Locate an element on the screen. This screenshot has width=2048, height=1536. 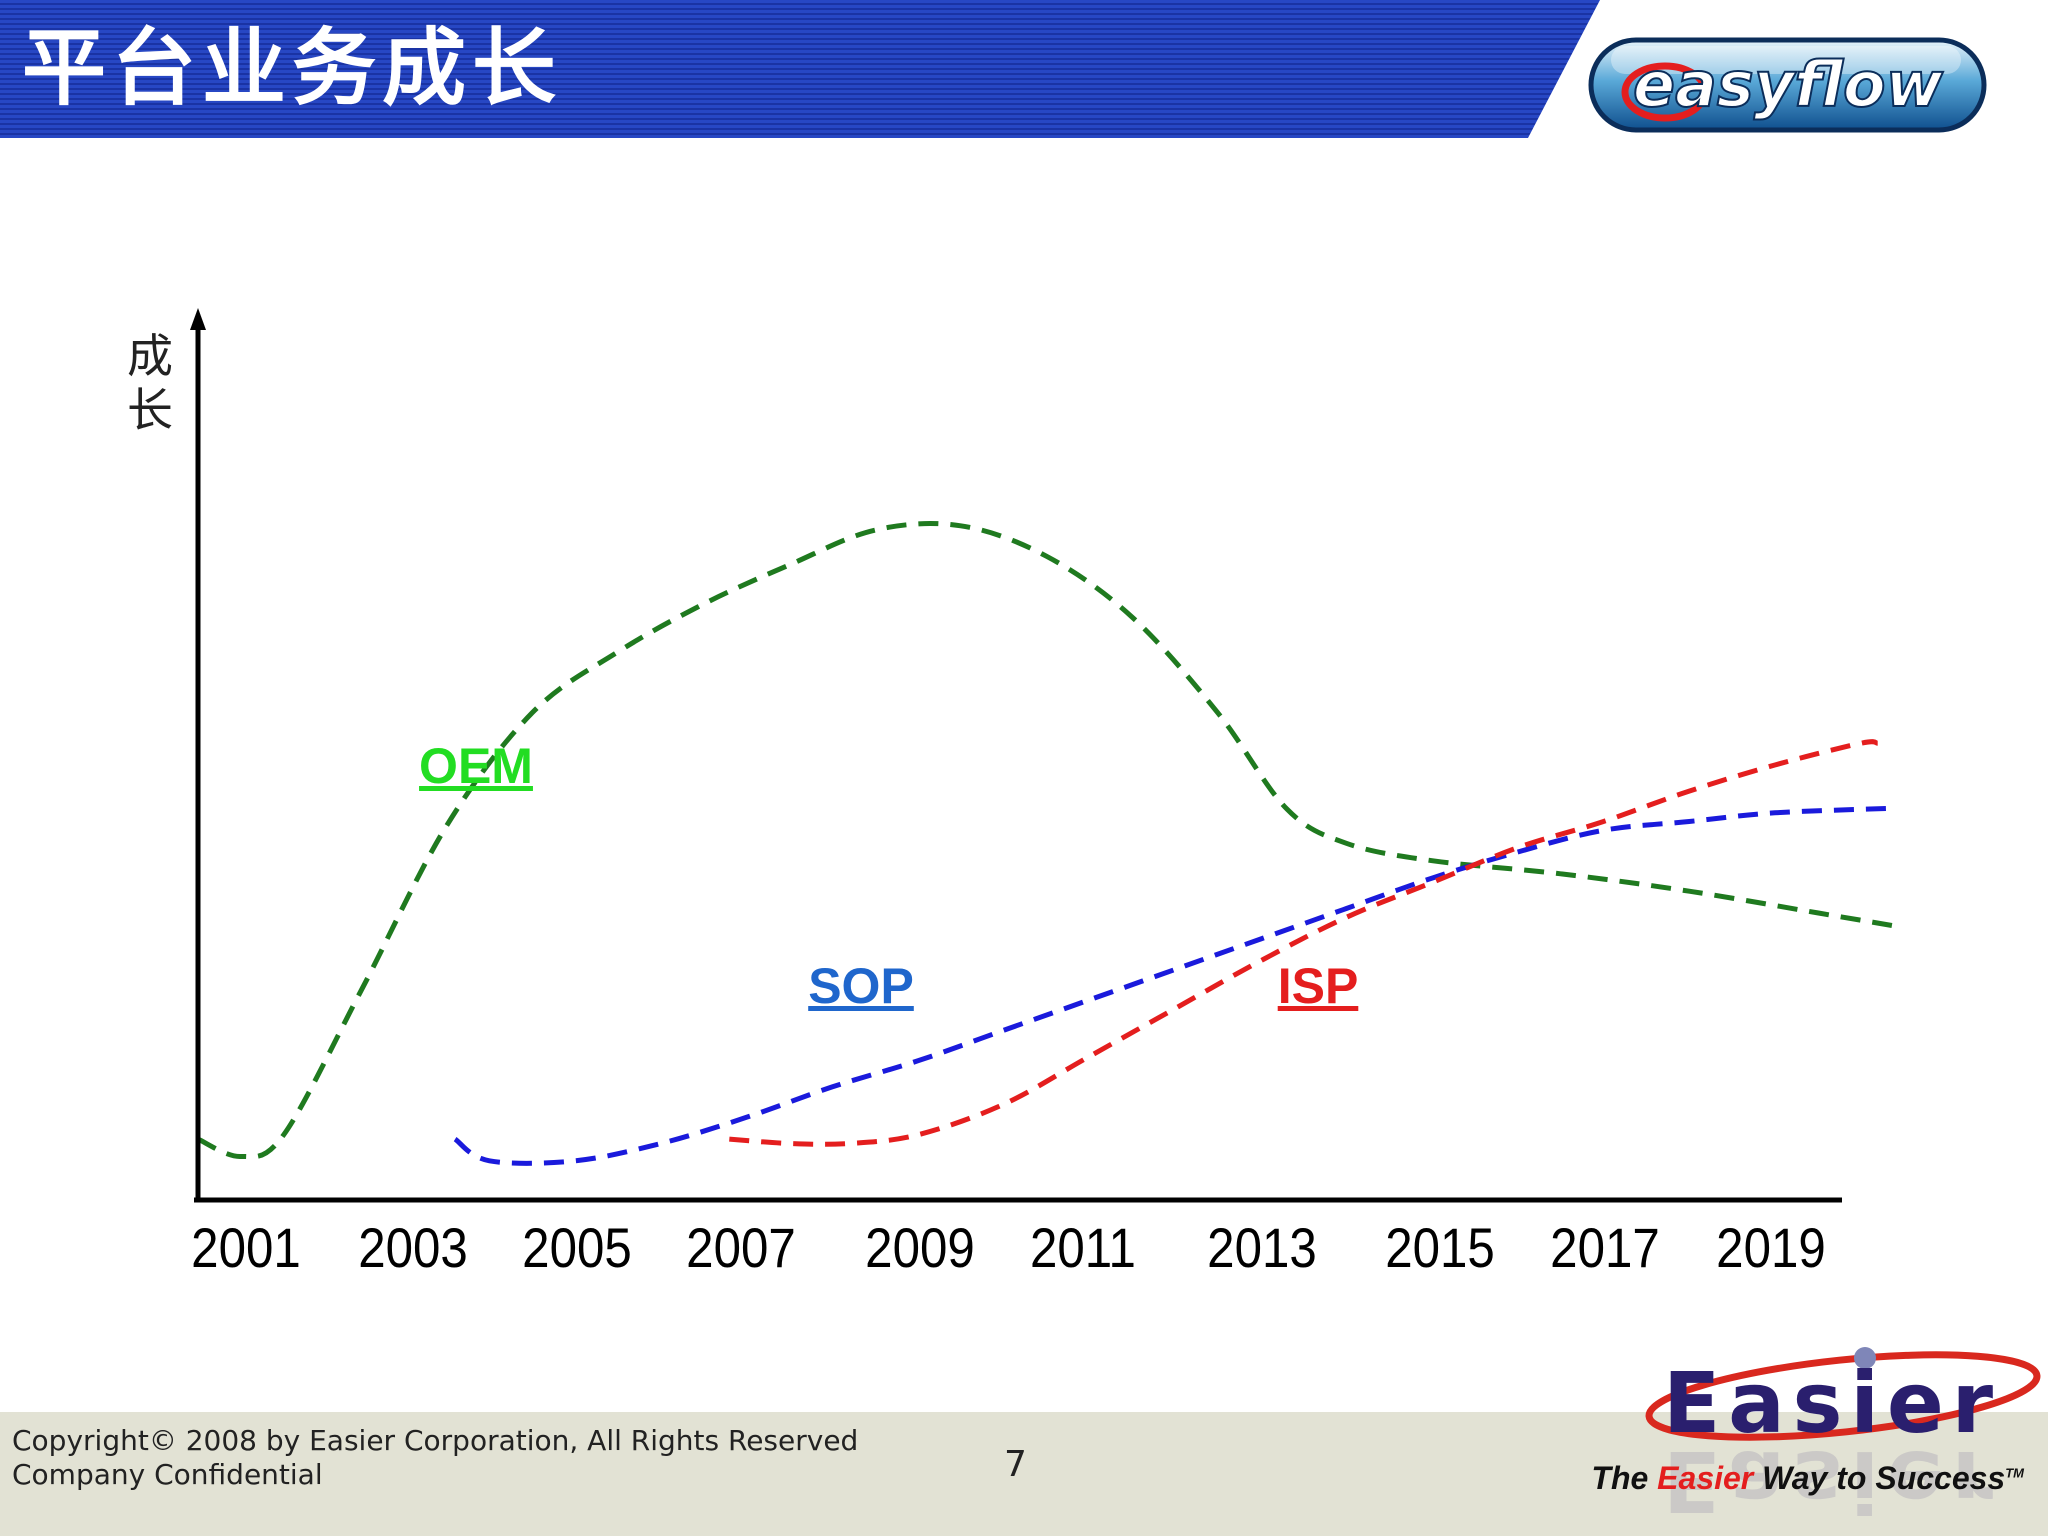
x-tick-label: 2015 is located at coordinates (1440, 1248).